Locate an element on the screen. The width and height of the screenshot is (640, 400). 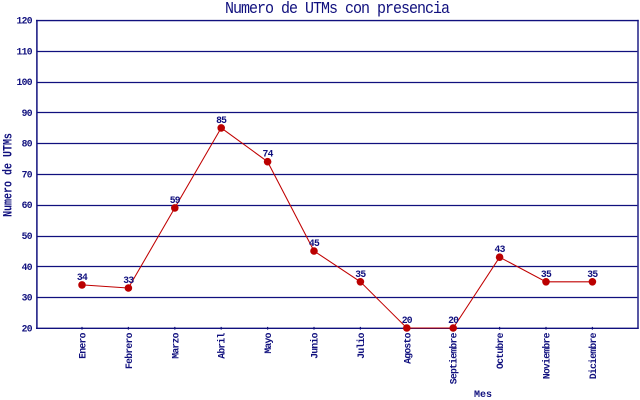
svg-text: 60 is located at coordinates (27, 205).